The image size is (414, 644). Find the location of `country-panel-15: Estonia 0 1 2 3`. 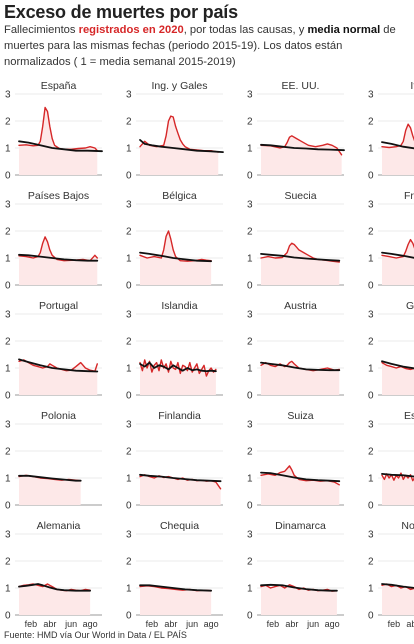

country-panel-15: Estonia 0 1 2 3 is located at coordinates (391, 461).